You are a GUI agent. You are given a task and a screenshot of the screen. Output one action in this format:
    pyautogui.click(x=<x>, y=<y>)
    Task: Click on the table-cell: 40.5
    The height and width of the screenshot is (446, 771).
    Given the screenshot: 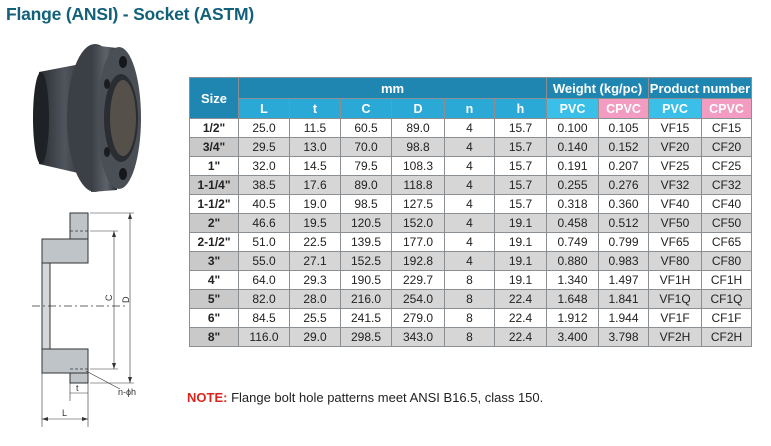 What is the action you would take?
    pyautogui.click(x=264, y=204)
    